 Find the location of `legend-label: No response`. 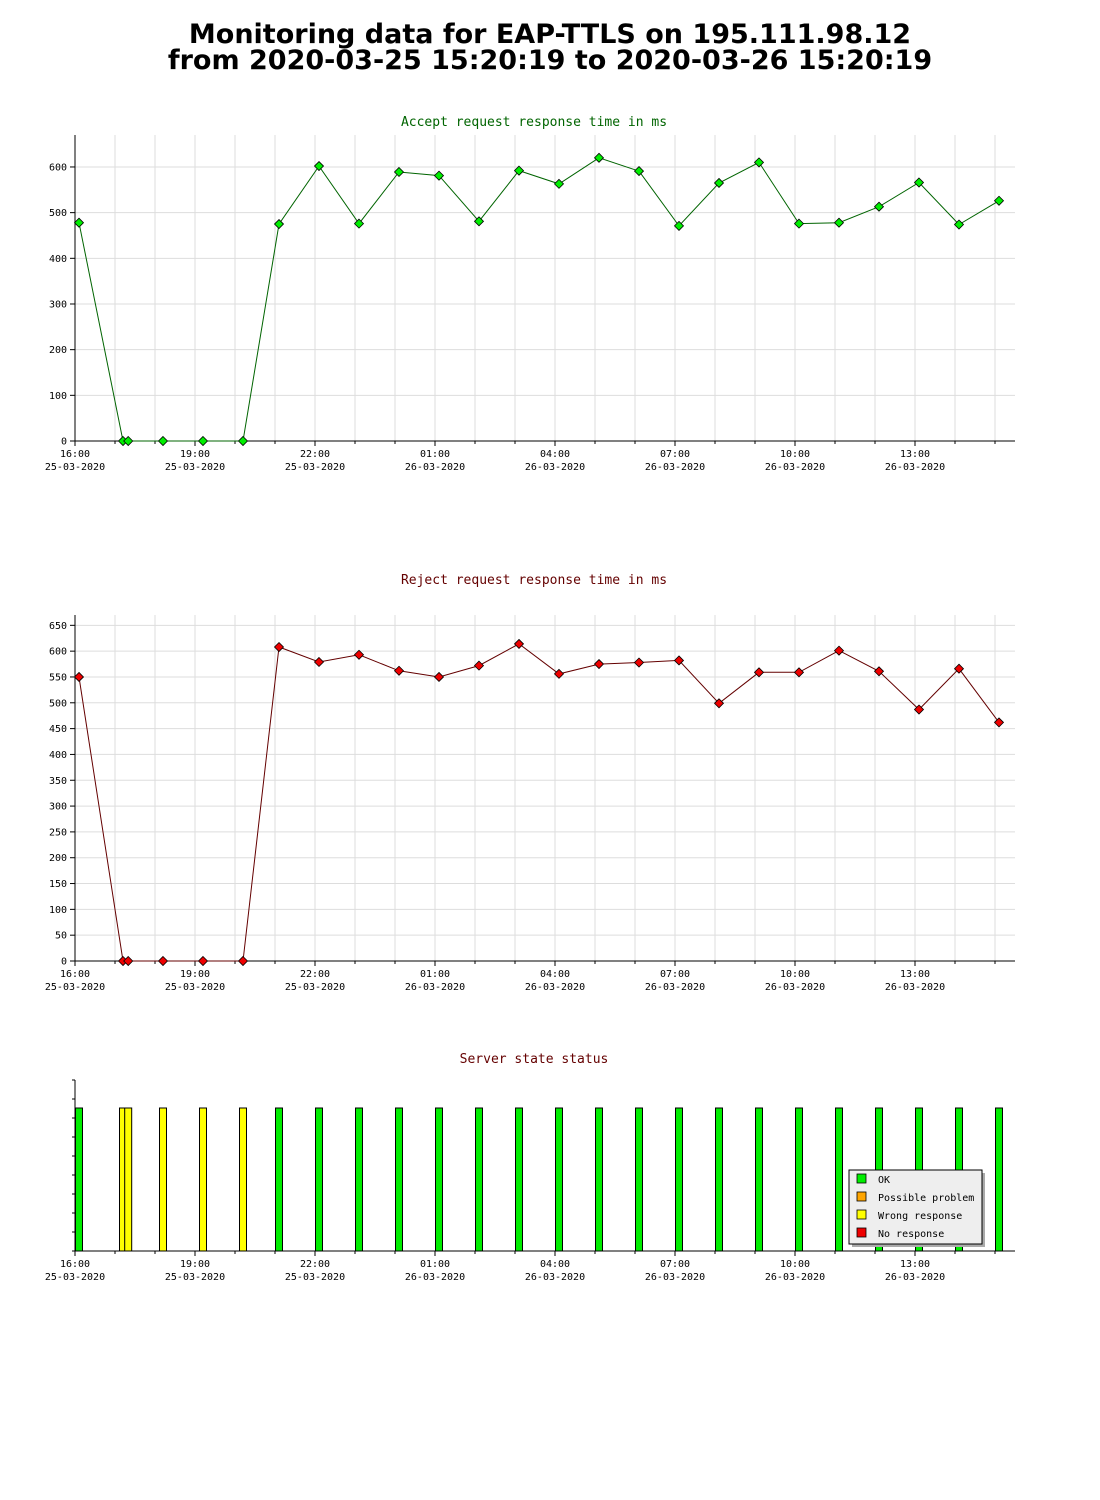

legend-label: No response is located at coordinates (911, 1234).